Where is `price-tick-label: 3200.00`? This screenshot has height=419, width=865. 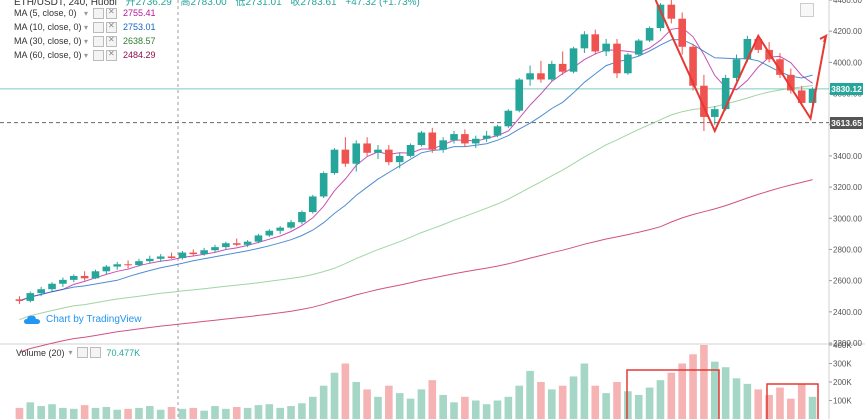
price-tick-label: 3200.00 is located at coordinates (847, 187).